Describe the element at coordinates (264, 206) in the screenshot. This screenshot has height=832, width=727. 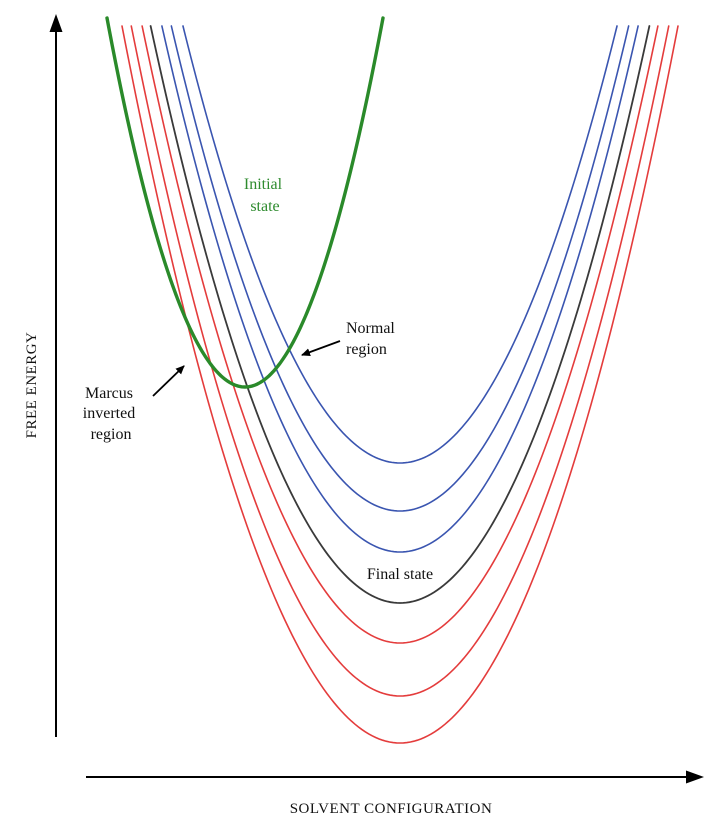
I see `initial-state-label-line-2: state` at that location.